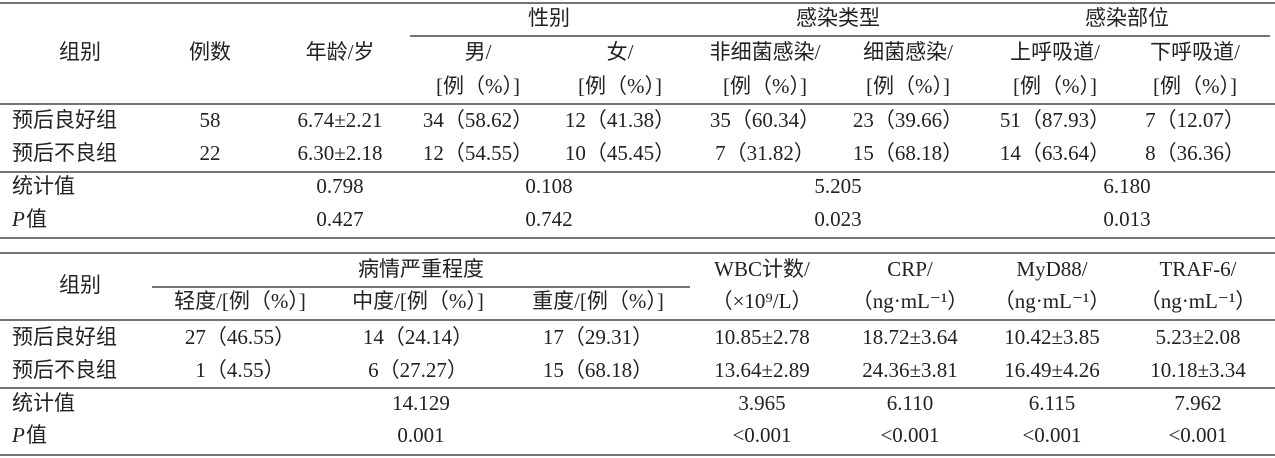  Describe the element at coordinates (339, 186) in the screenshot. I see `stat-value: 0.798` at that location.